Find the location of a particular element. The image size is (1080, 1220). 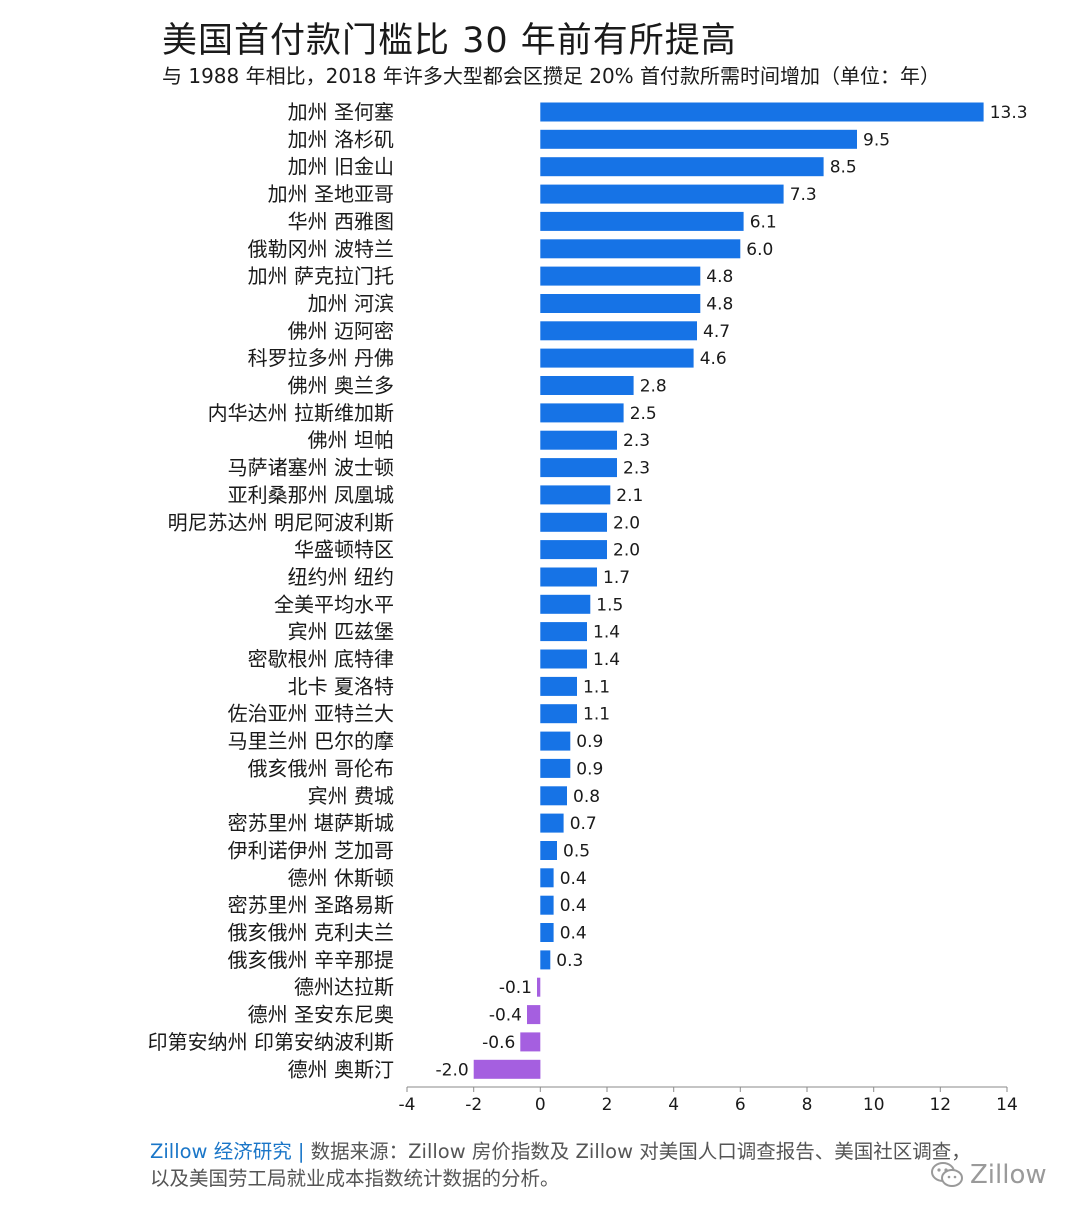

watermark-text: Zillow is located at coordinates (1008, 1175).